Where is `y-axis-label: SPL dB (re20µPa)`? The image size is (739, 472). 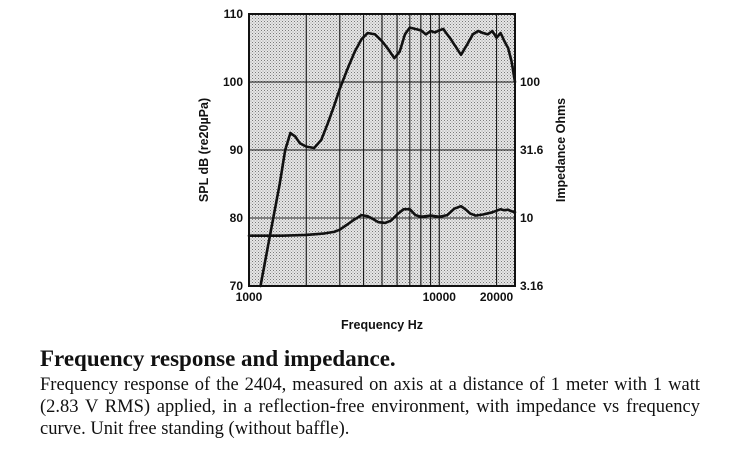 y-axis-label: SPL dB (re20µPa) is located at coordinates (204, 150).